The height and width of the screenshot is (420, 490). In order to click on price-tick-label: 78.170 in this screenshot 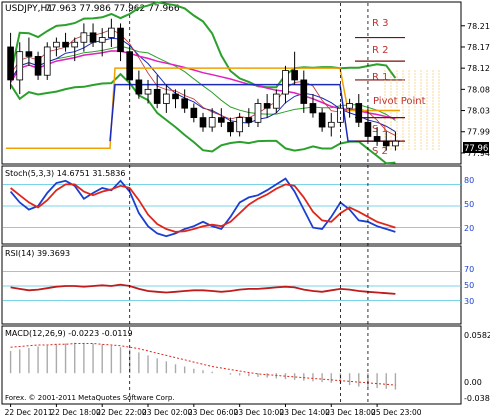, I will do `click(478, 47)`.